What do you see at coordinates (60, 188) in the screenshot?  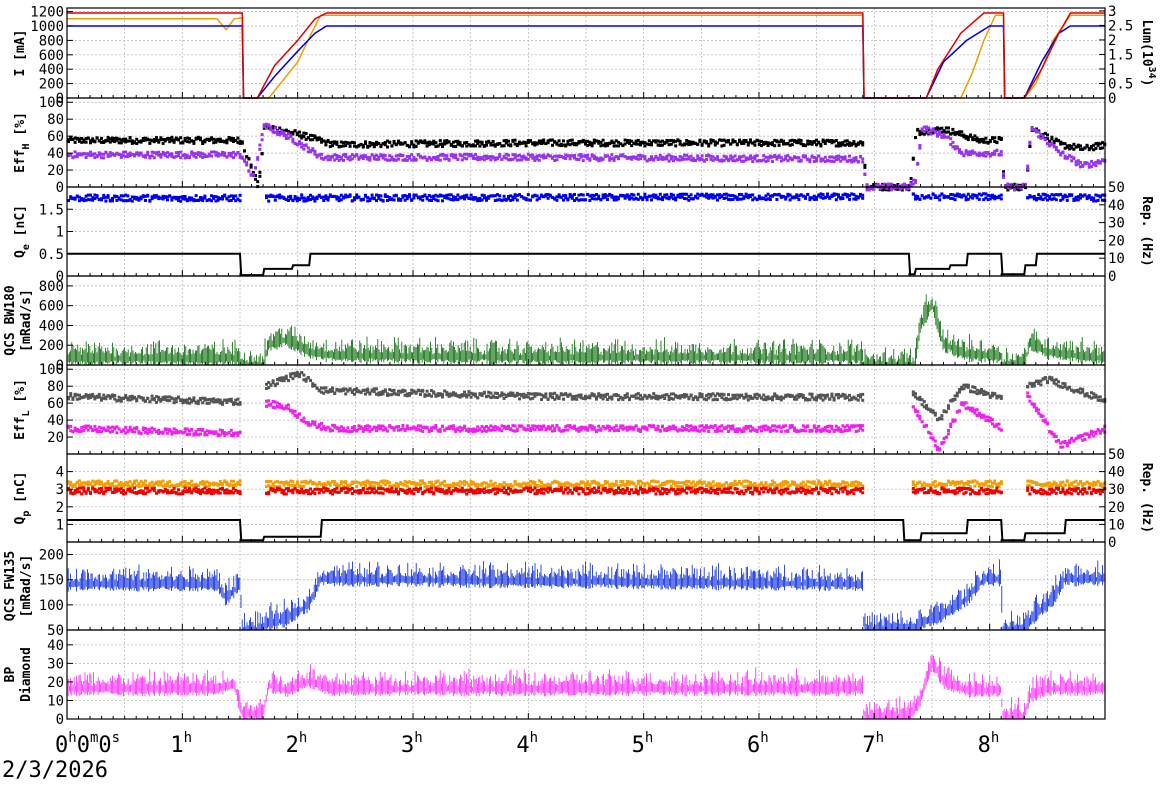 I see `y-tick-label: 0` at bounding box center [60, 188].